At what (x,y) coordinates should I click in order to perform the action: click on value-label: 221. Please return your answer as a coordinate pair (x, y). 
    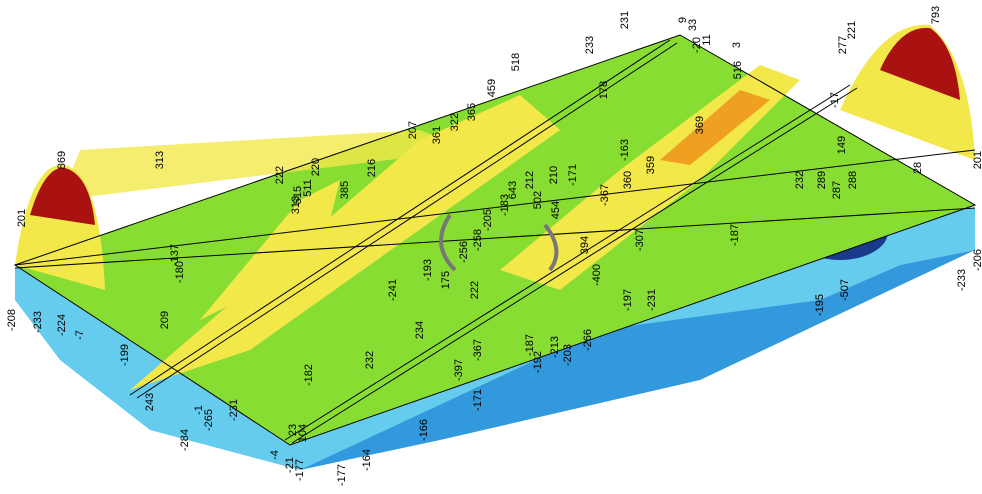
    Looking at the image, I should click on (852, 30).